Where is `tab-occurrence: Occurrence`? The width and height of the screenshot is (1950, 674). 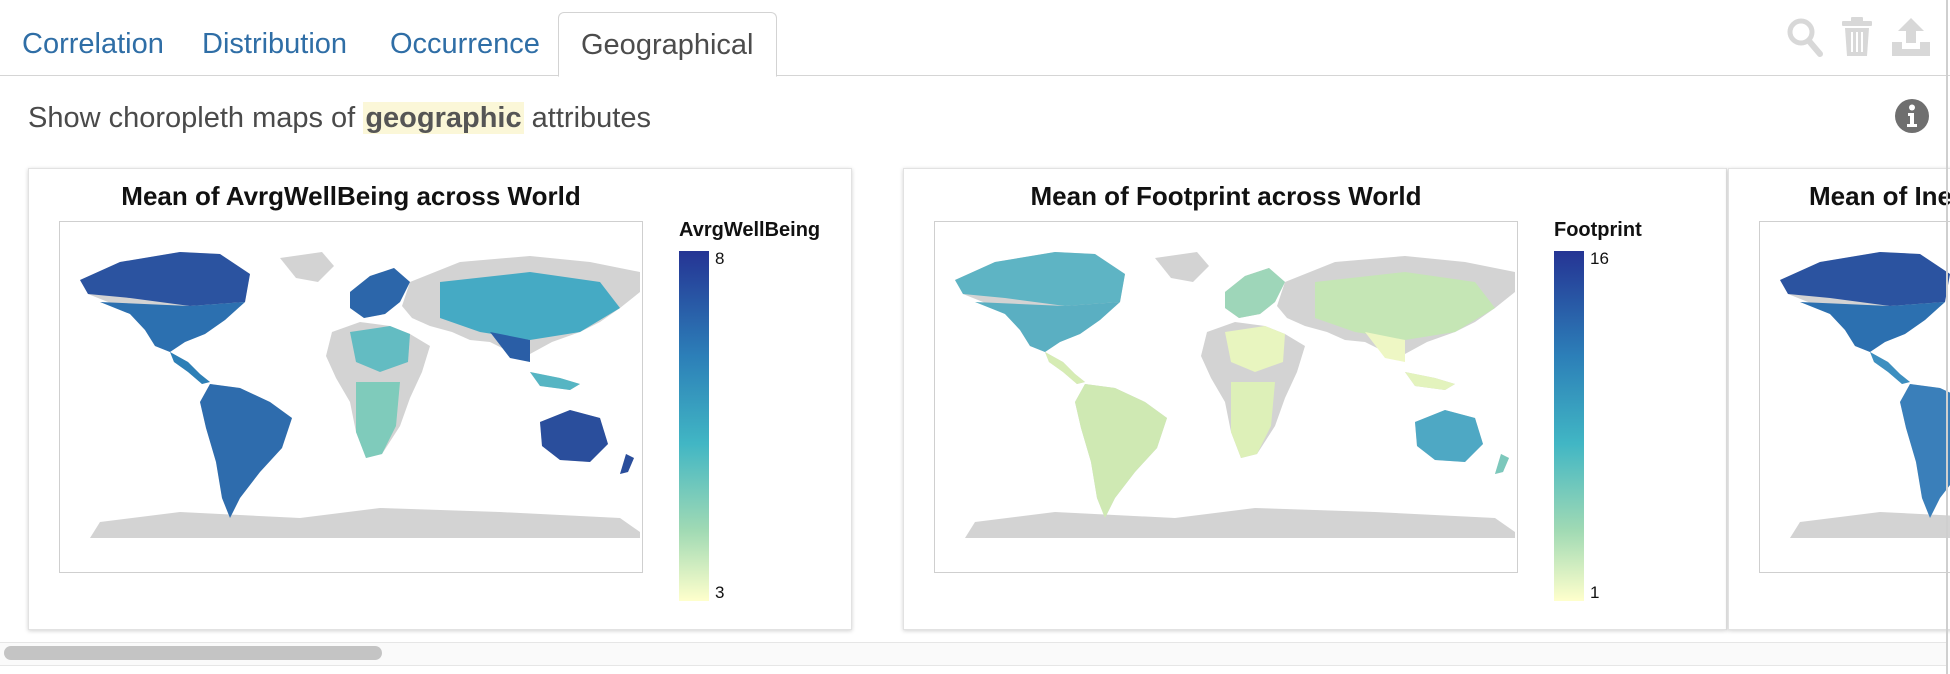
tab-occurrence: Occurrence is located at coordinates (465, 44).